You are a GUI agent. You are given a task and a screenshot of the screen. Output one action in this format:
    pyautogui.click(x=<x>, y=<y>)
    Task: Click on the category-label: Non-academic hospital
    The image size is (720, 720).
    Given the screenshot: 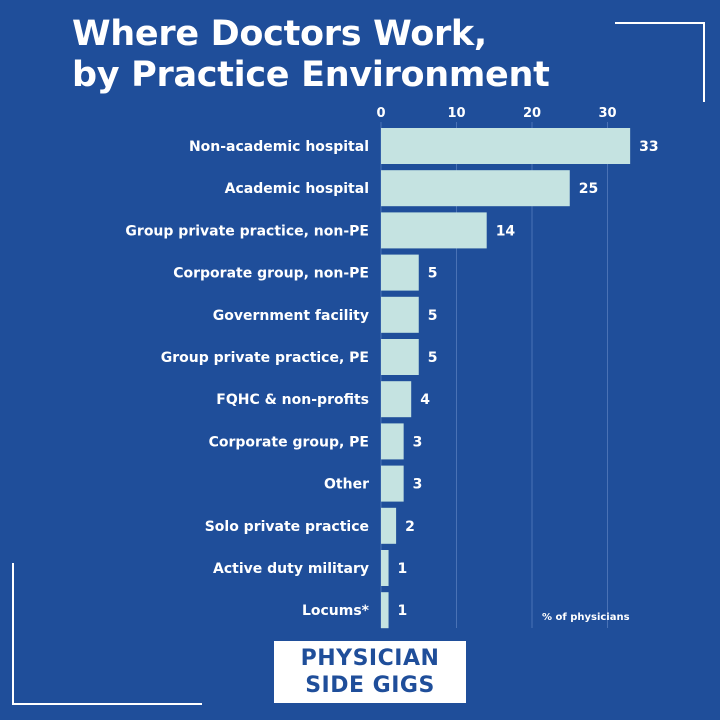 What is the action you would take?
    pyautogui.click(x=279, y=147)
    